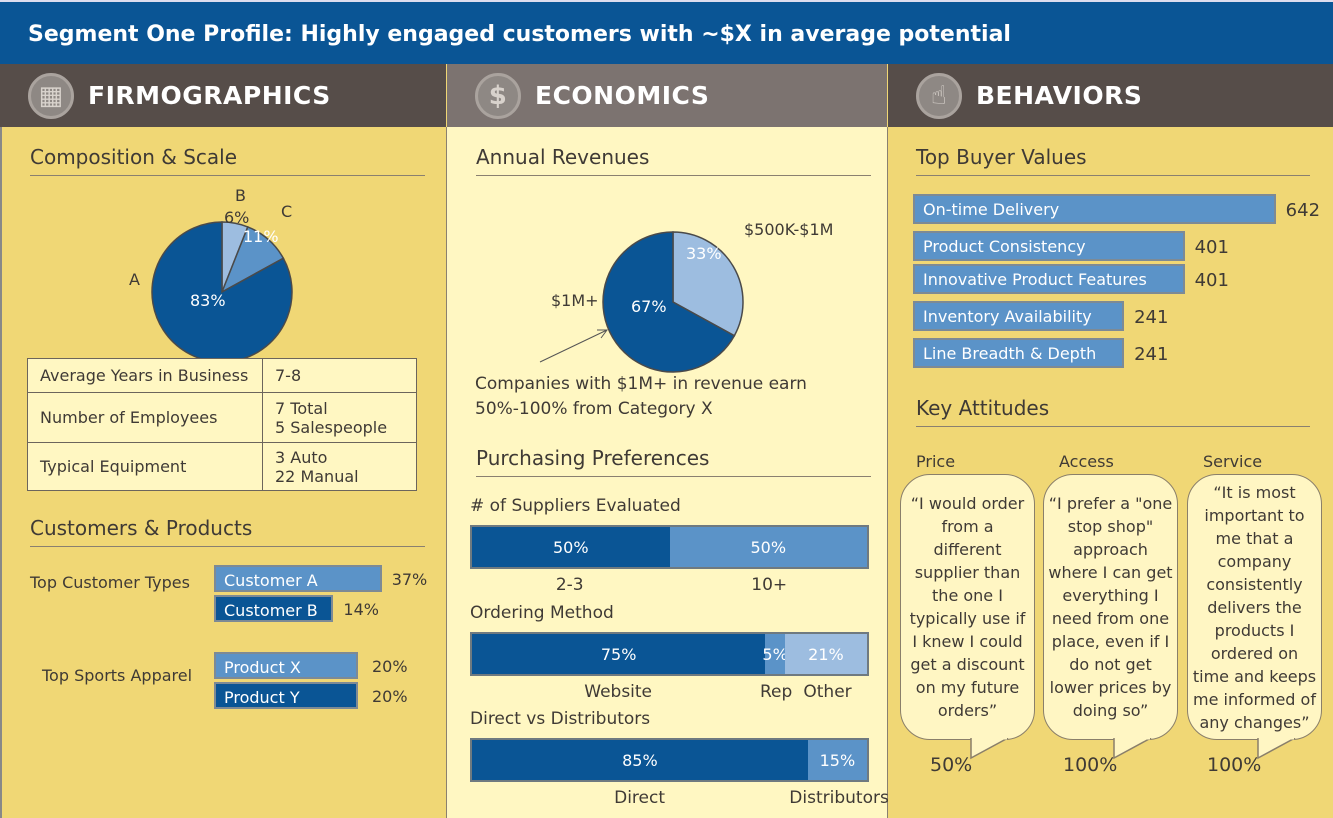  What do you see at coordinates (287, 211) in the screenshot?
I see `pie-label-c: C` at bounding box center [287, 211].